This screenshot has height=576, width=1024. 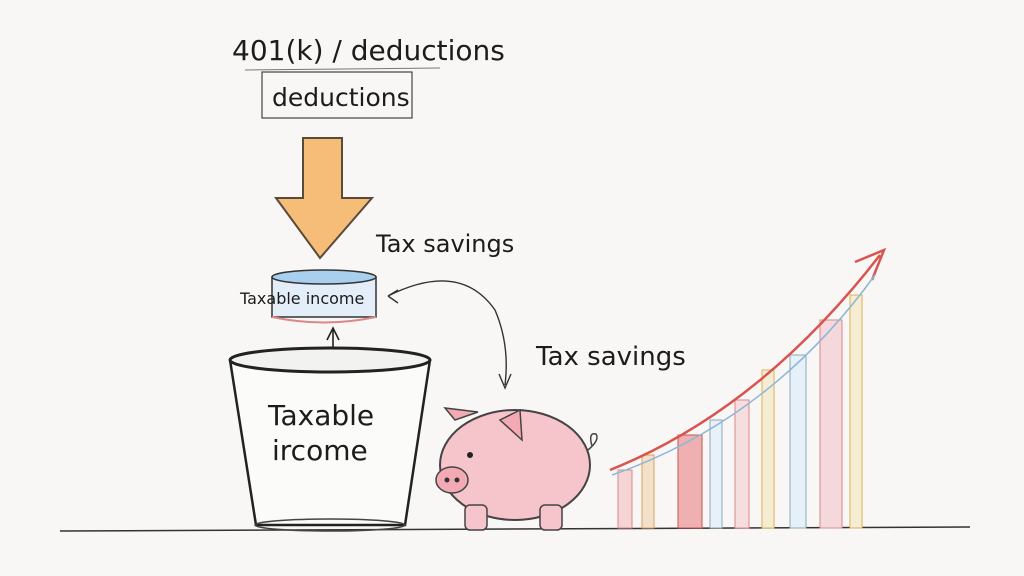 I want to click on deductions-label: deductions, so click(x=341, y=97).